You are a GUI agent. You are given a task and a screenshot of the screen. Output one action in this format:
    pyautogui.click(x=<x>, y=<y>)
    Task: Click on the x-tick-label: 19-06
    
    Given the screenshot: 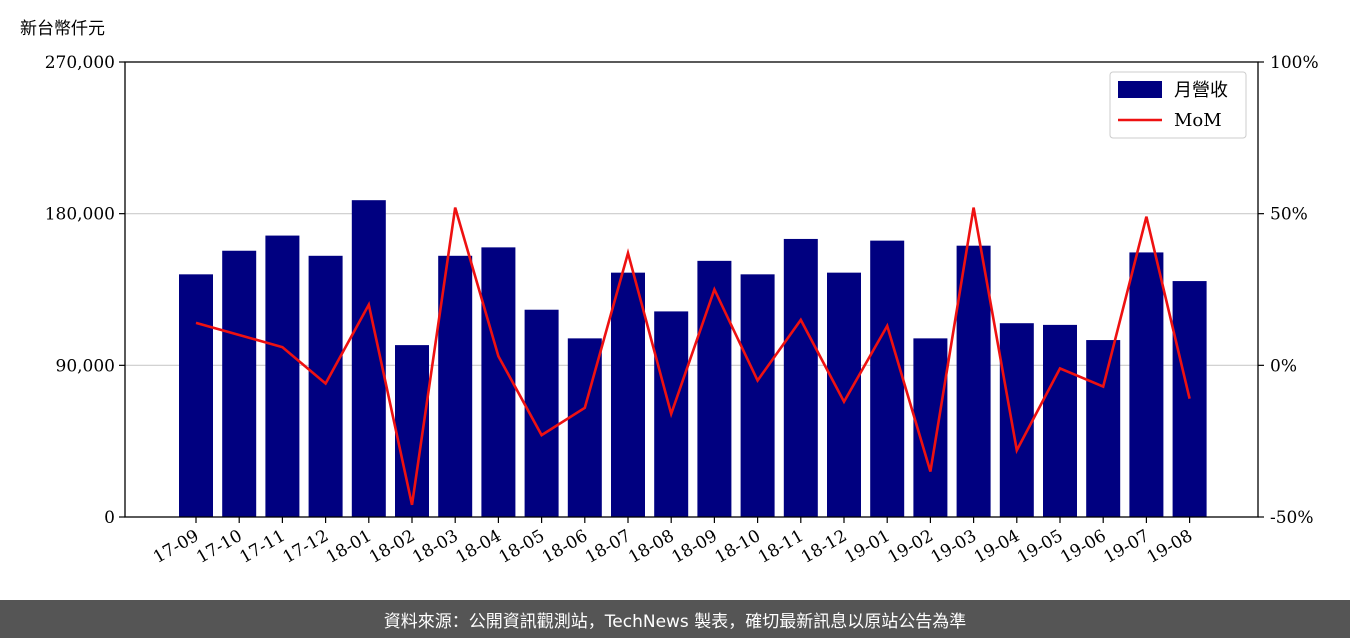 What is the action you would take?
    pyautogui.click(x=1083, y=547)
    